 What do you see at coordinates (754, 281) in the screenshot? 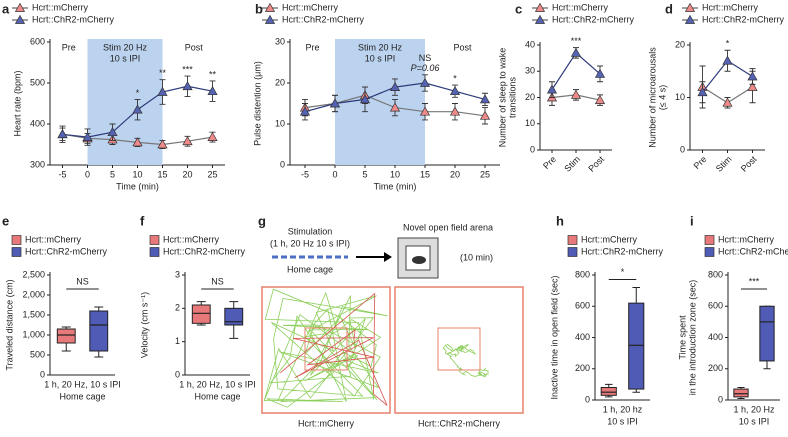
I see `significance: ***` at bounding box center [754, 281].